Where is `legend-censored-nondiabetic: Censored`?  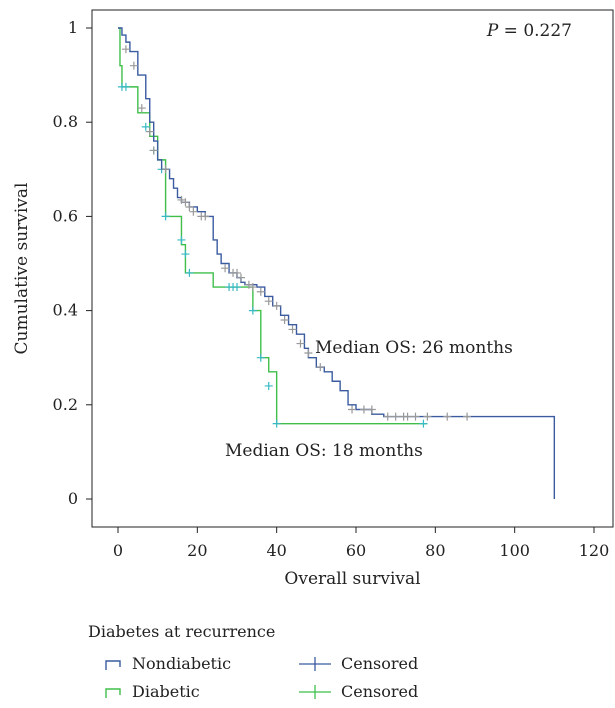
legend-censored-nondiabetic: Censored is located at coordinates (357, 663).